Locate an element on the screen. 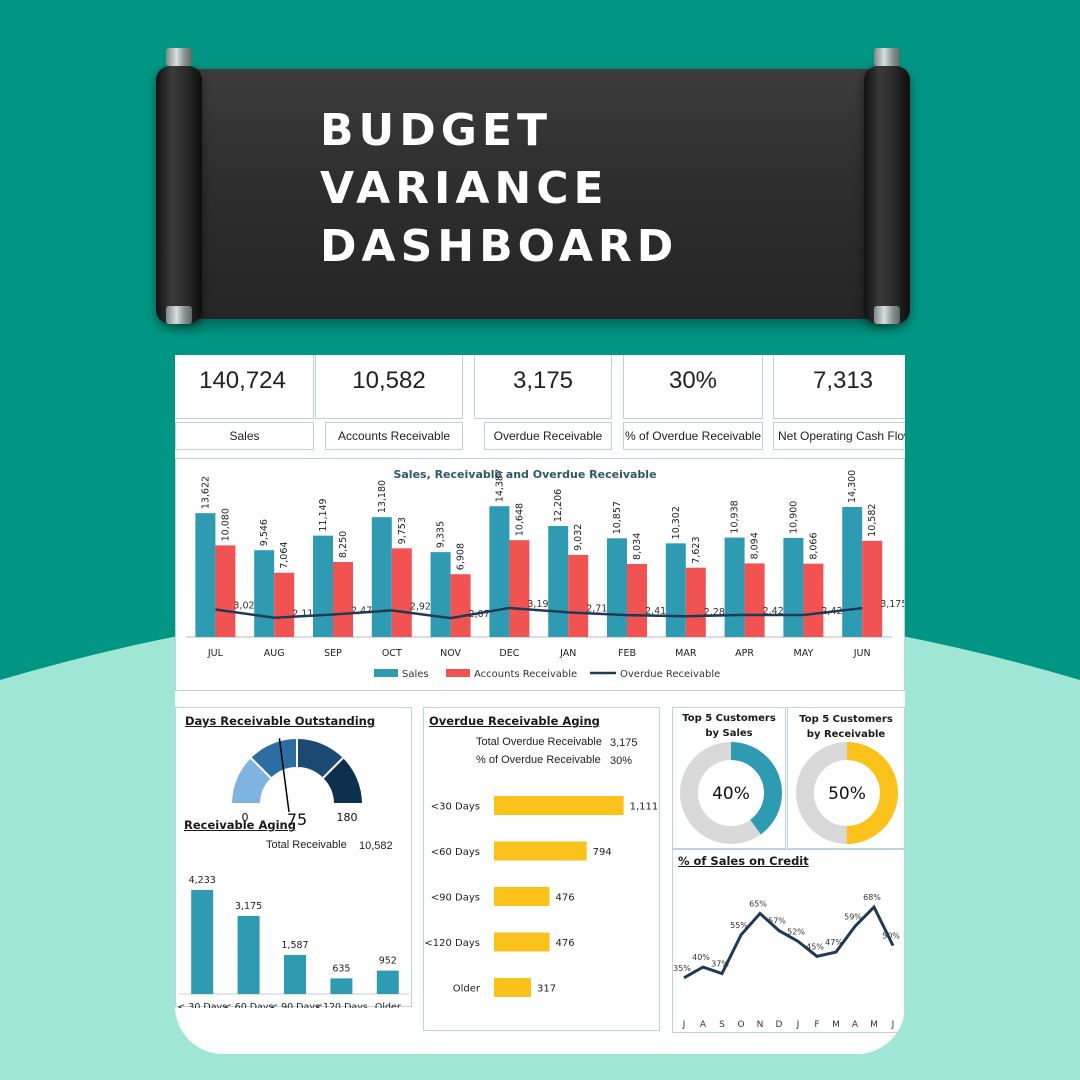  money-icon is located at coordinates (243, 356).